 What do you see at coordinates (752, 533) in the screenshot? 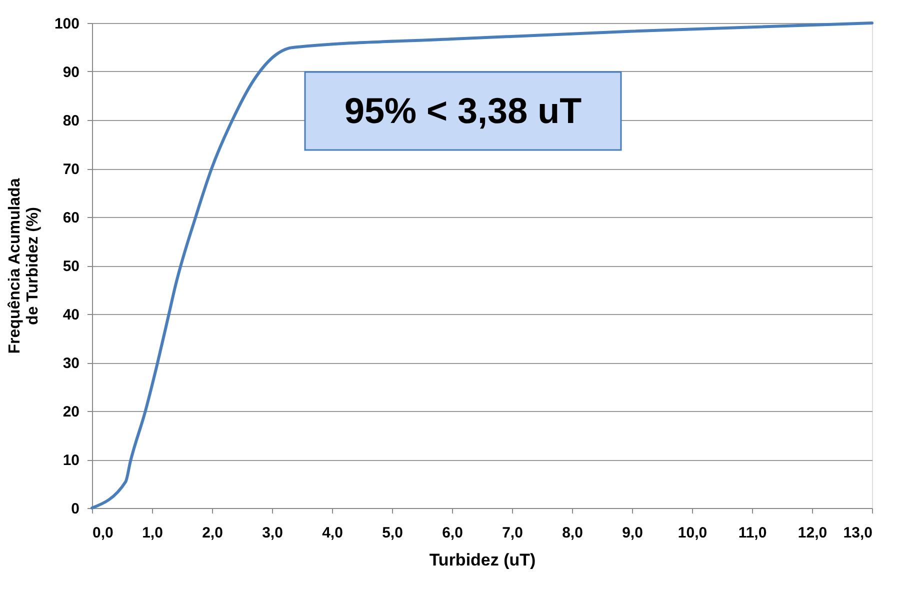
I see `x-tick-label: 11,0` at bounding box center [752, 533].